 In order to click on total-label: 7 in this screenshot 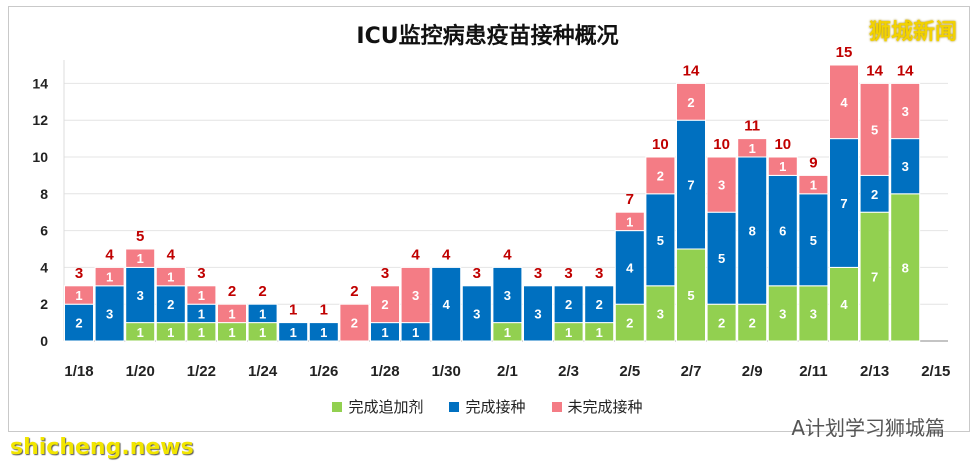, I will do `click(630, 199)`.